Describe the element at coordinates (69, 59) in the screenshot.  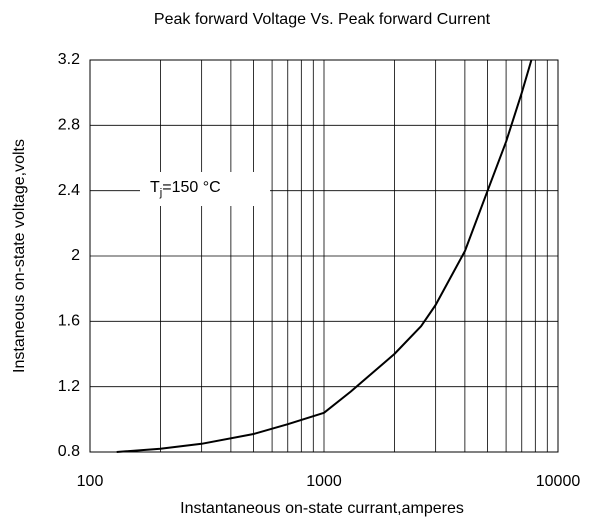
I see `y-tick-label: 3.2` at that location.